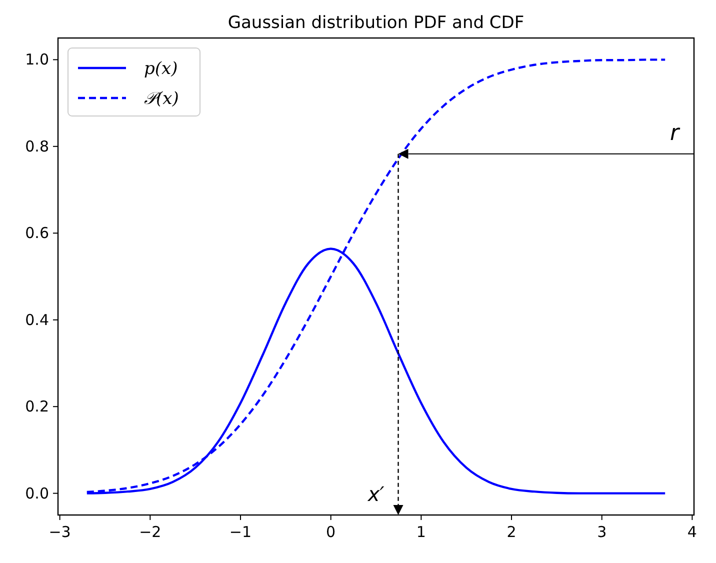 Image resolution: width=716 pixels, height=563 pixels. Describe the element at coordinates (675, 133) in the screenshot. I see `annotation: r` at that location.